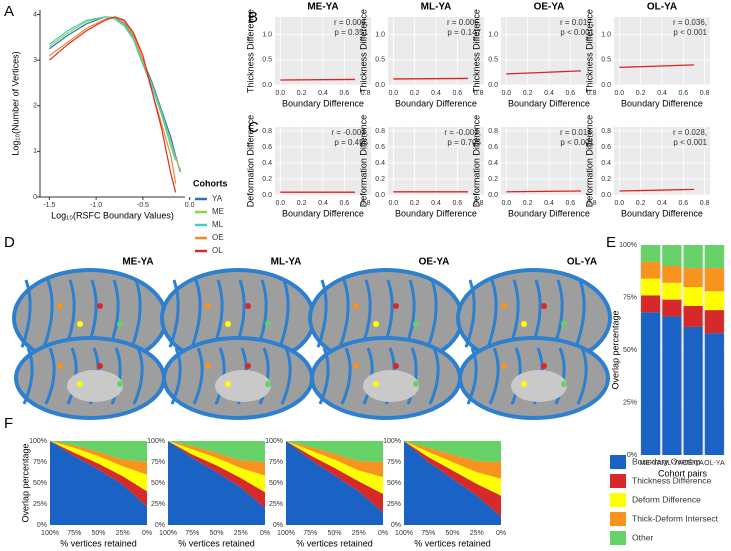 This screenshot has width=731, height=551. I want to click on x-tick-label: 50%, so click(452, 533).